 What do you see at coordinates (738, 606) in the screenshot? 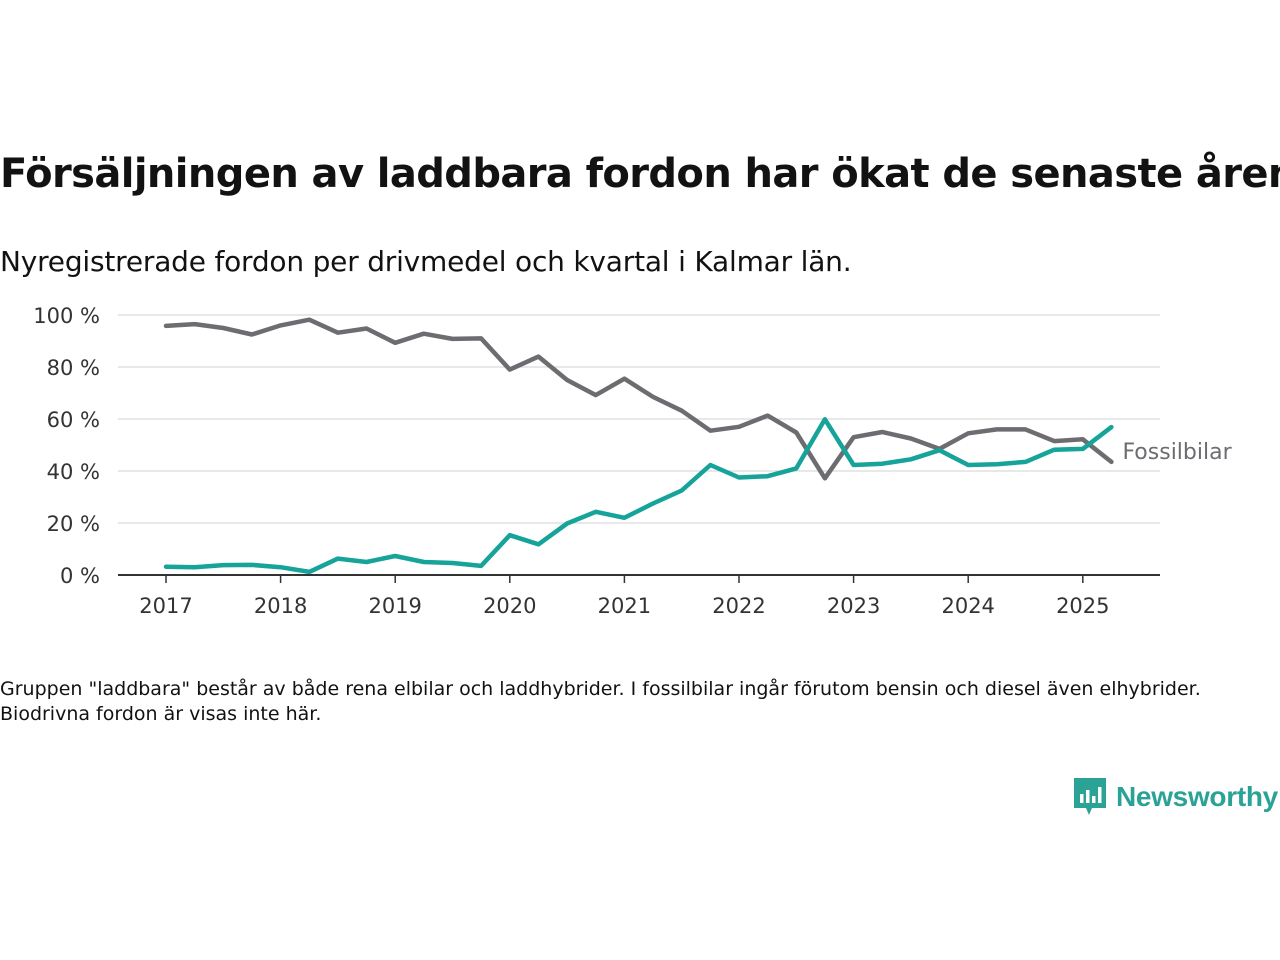
I see `x-tick-label: 2022` at bounding box center [738, 606].